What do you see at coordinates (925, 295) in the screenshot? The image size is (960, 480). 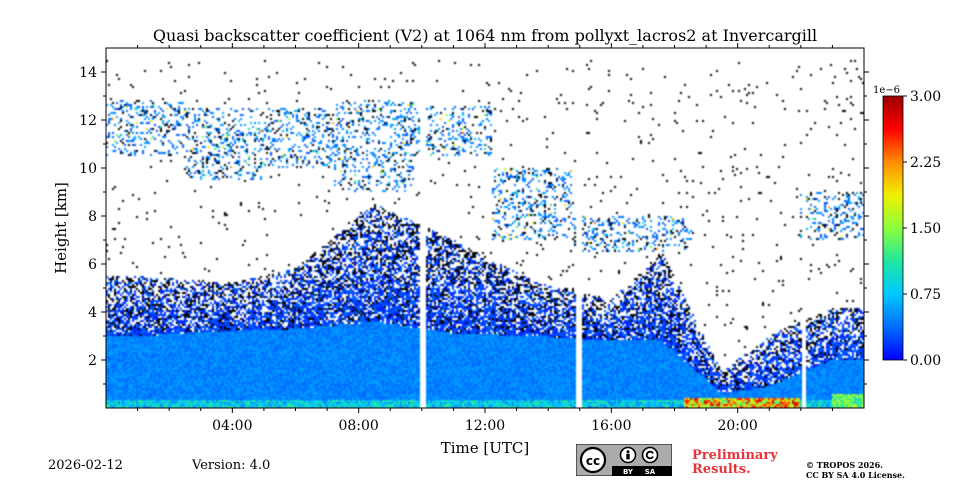 I see `colorbar-tick-label: 0.75` at bounding box center [925, 295].